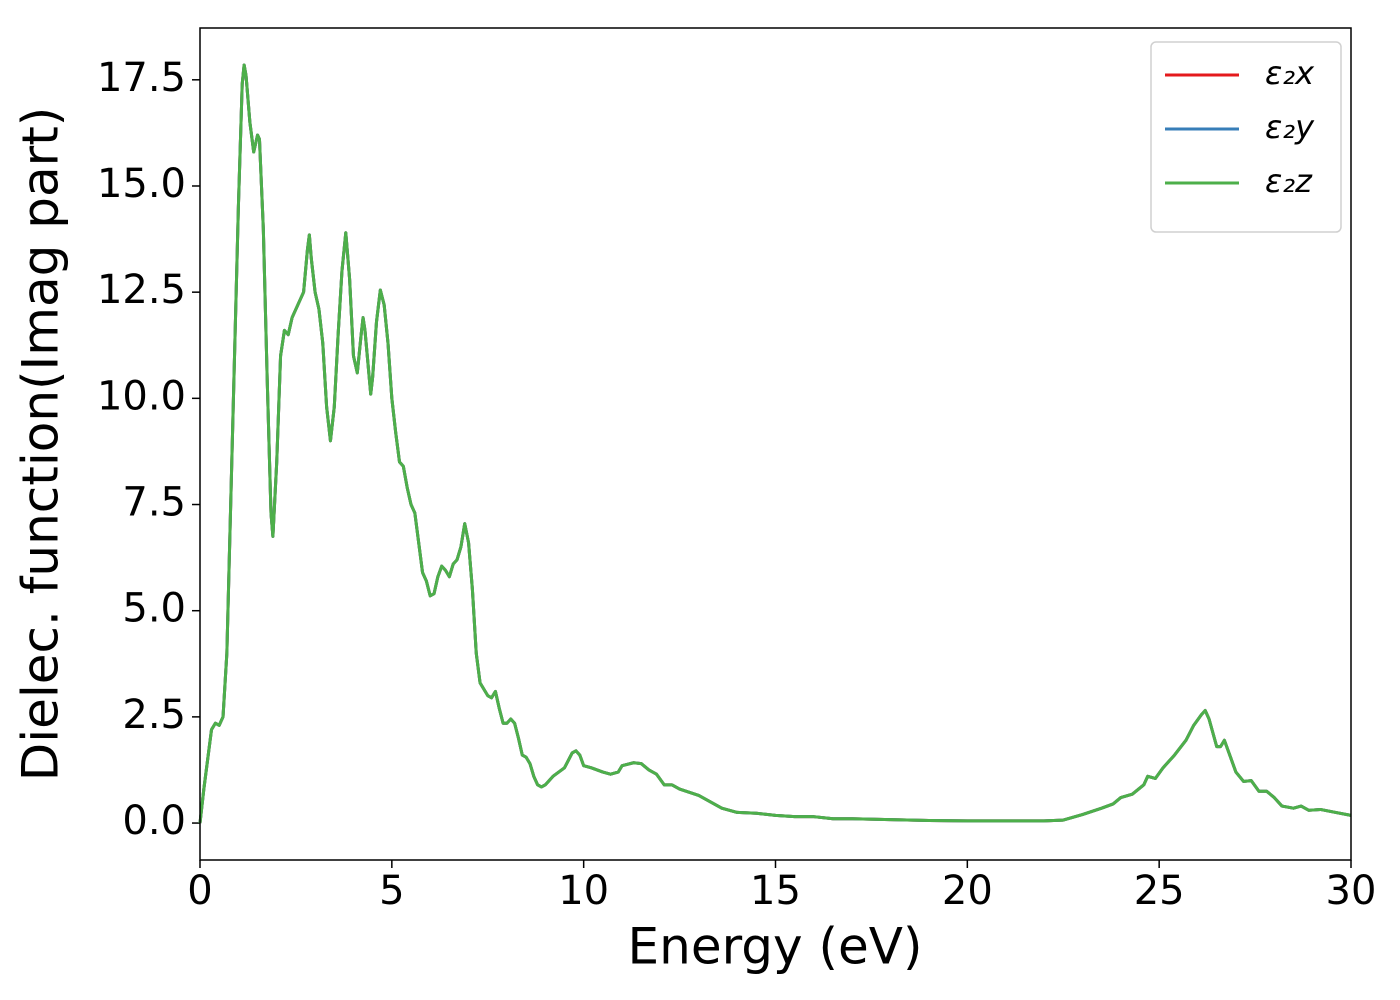 This screenshot has width=1400, height=1000. What do you see at coordinates (1351, 891) in the screenshot?
I see `x-tick-label: 30` at bounding box center [1351, 891].